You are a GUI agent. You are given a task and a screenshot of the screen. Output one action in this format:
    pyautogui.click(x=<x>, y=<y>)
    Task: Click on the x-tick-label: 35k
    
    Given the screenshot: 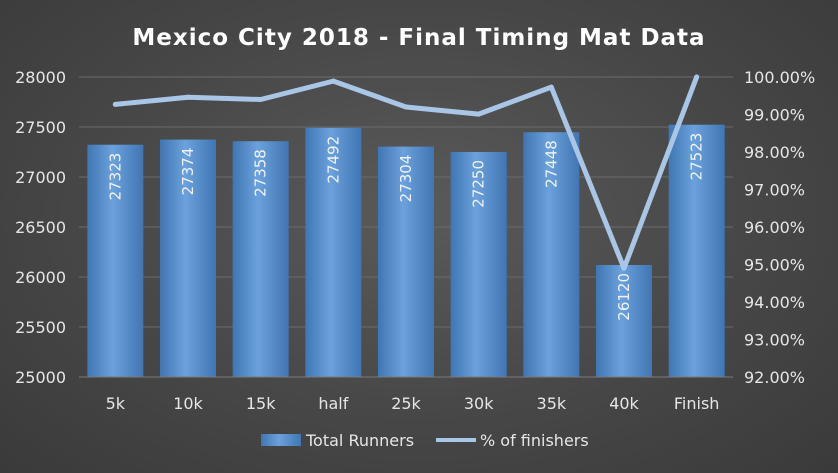 What is the action you would take?
    pyautogui.click(x=552, y=403)
    